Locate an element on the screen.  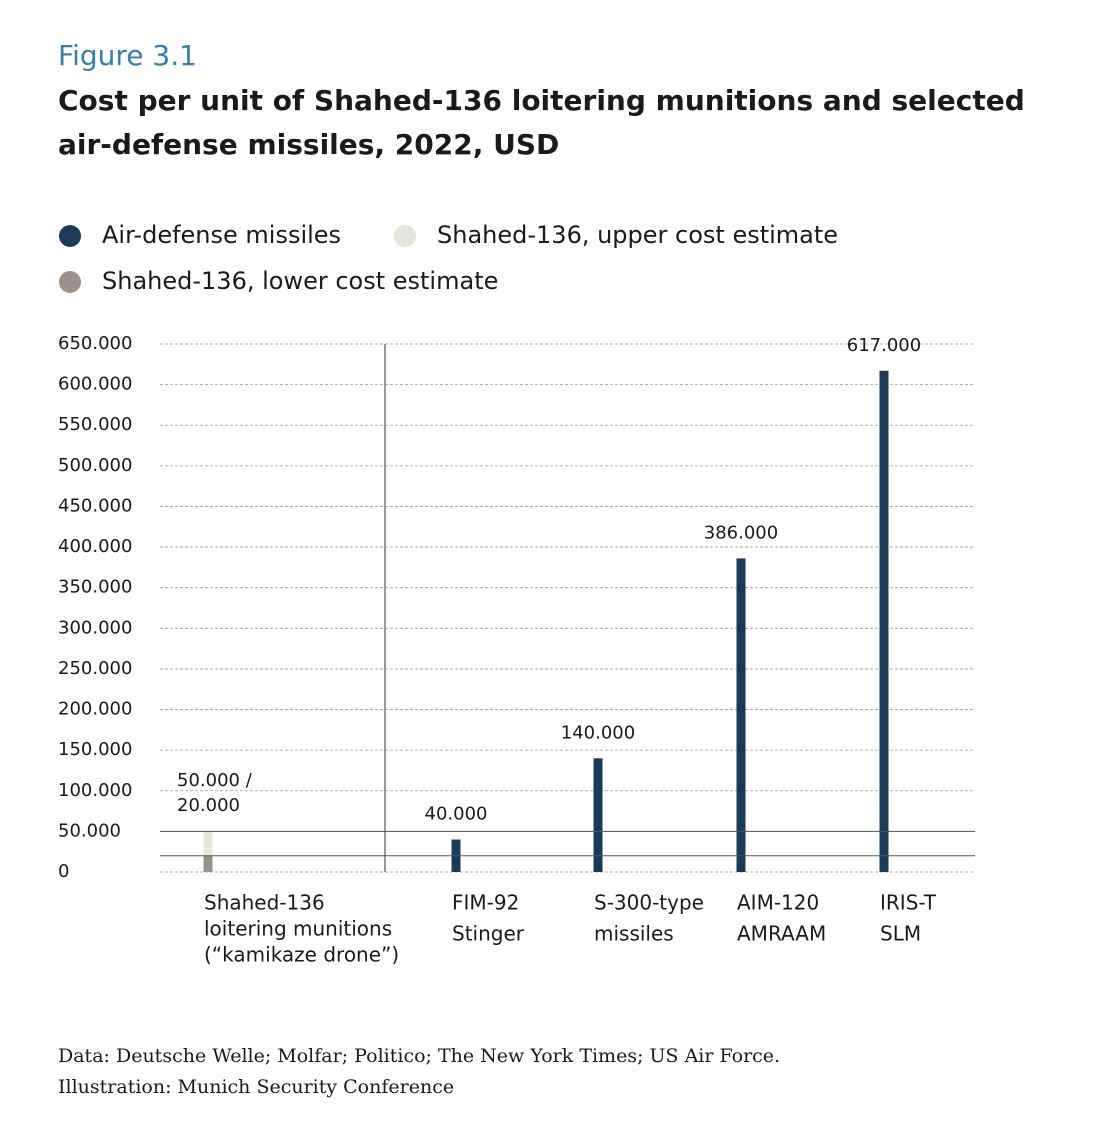
y-tick-label: 250.000 is located at coordinates (95, 668).